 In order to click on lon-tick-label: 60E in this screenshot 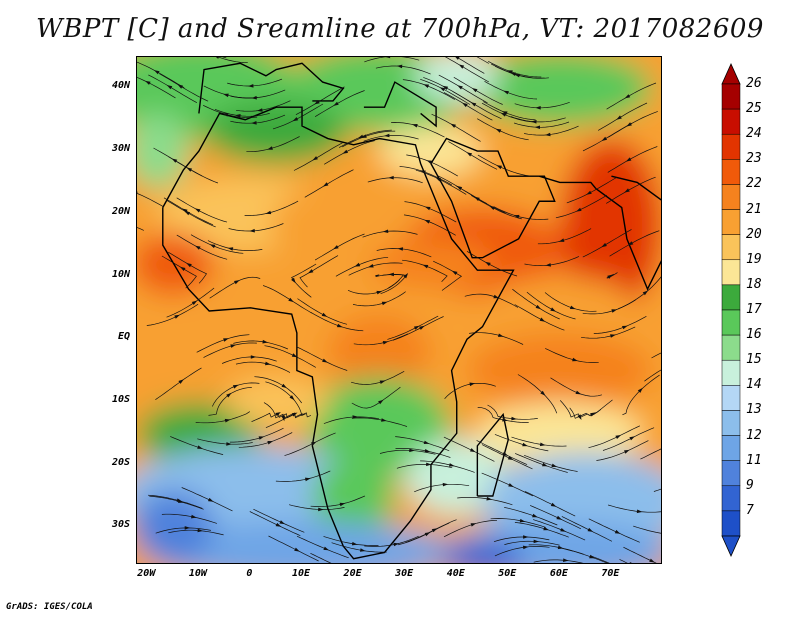, I will do `click(558, 573)`.